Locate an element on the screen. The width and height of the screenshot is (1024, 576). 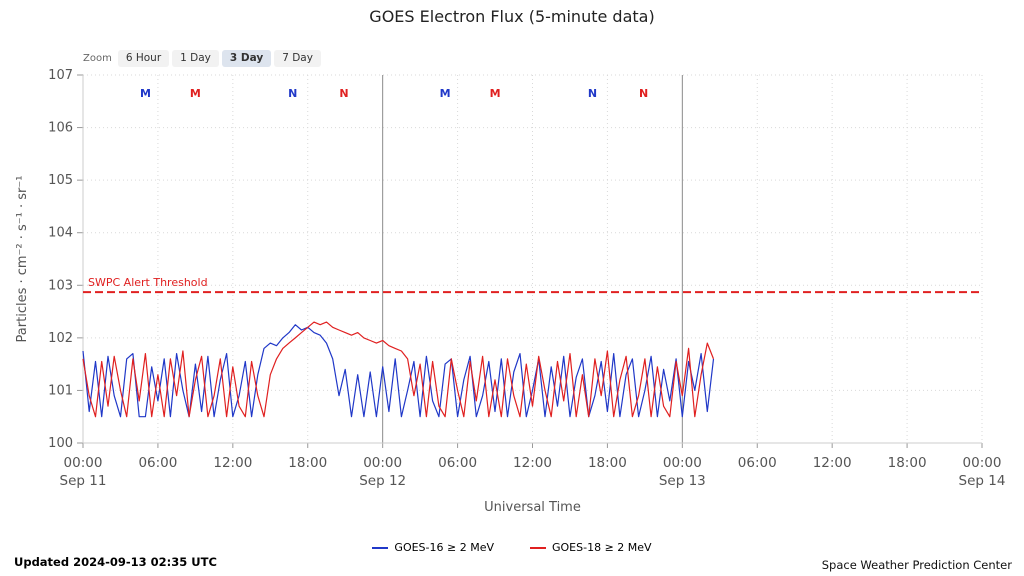
zoom-button-1-day: 1 Day is located at coordinates (195, 58).